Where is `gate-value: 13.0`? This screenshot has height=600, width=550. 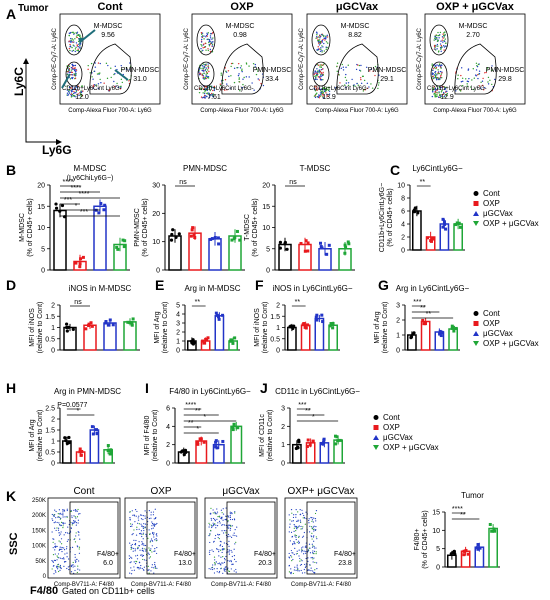 gate-value: 13.0 is located at coordinates (185, 563).